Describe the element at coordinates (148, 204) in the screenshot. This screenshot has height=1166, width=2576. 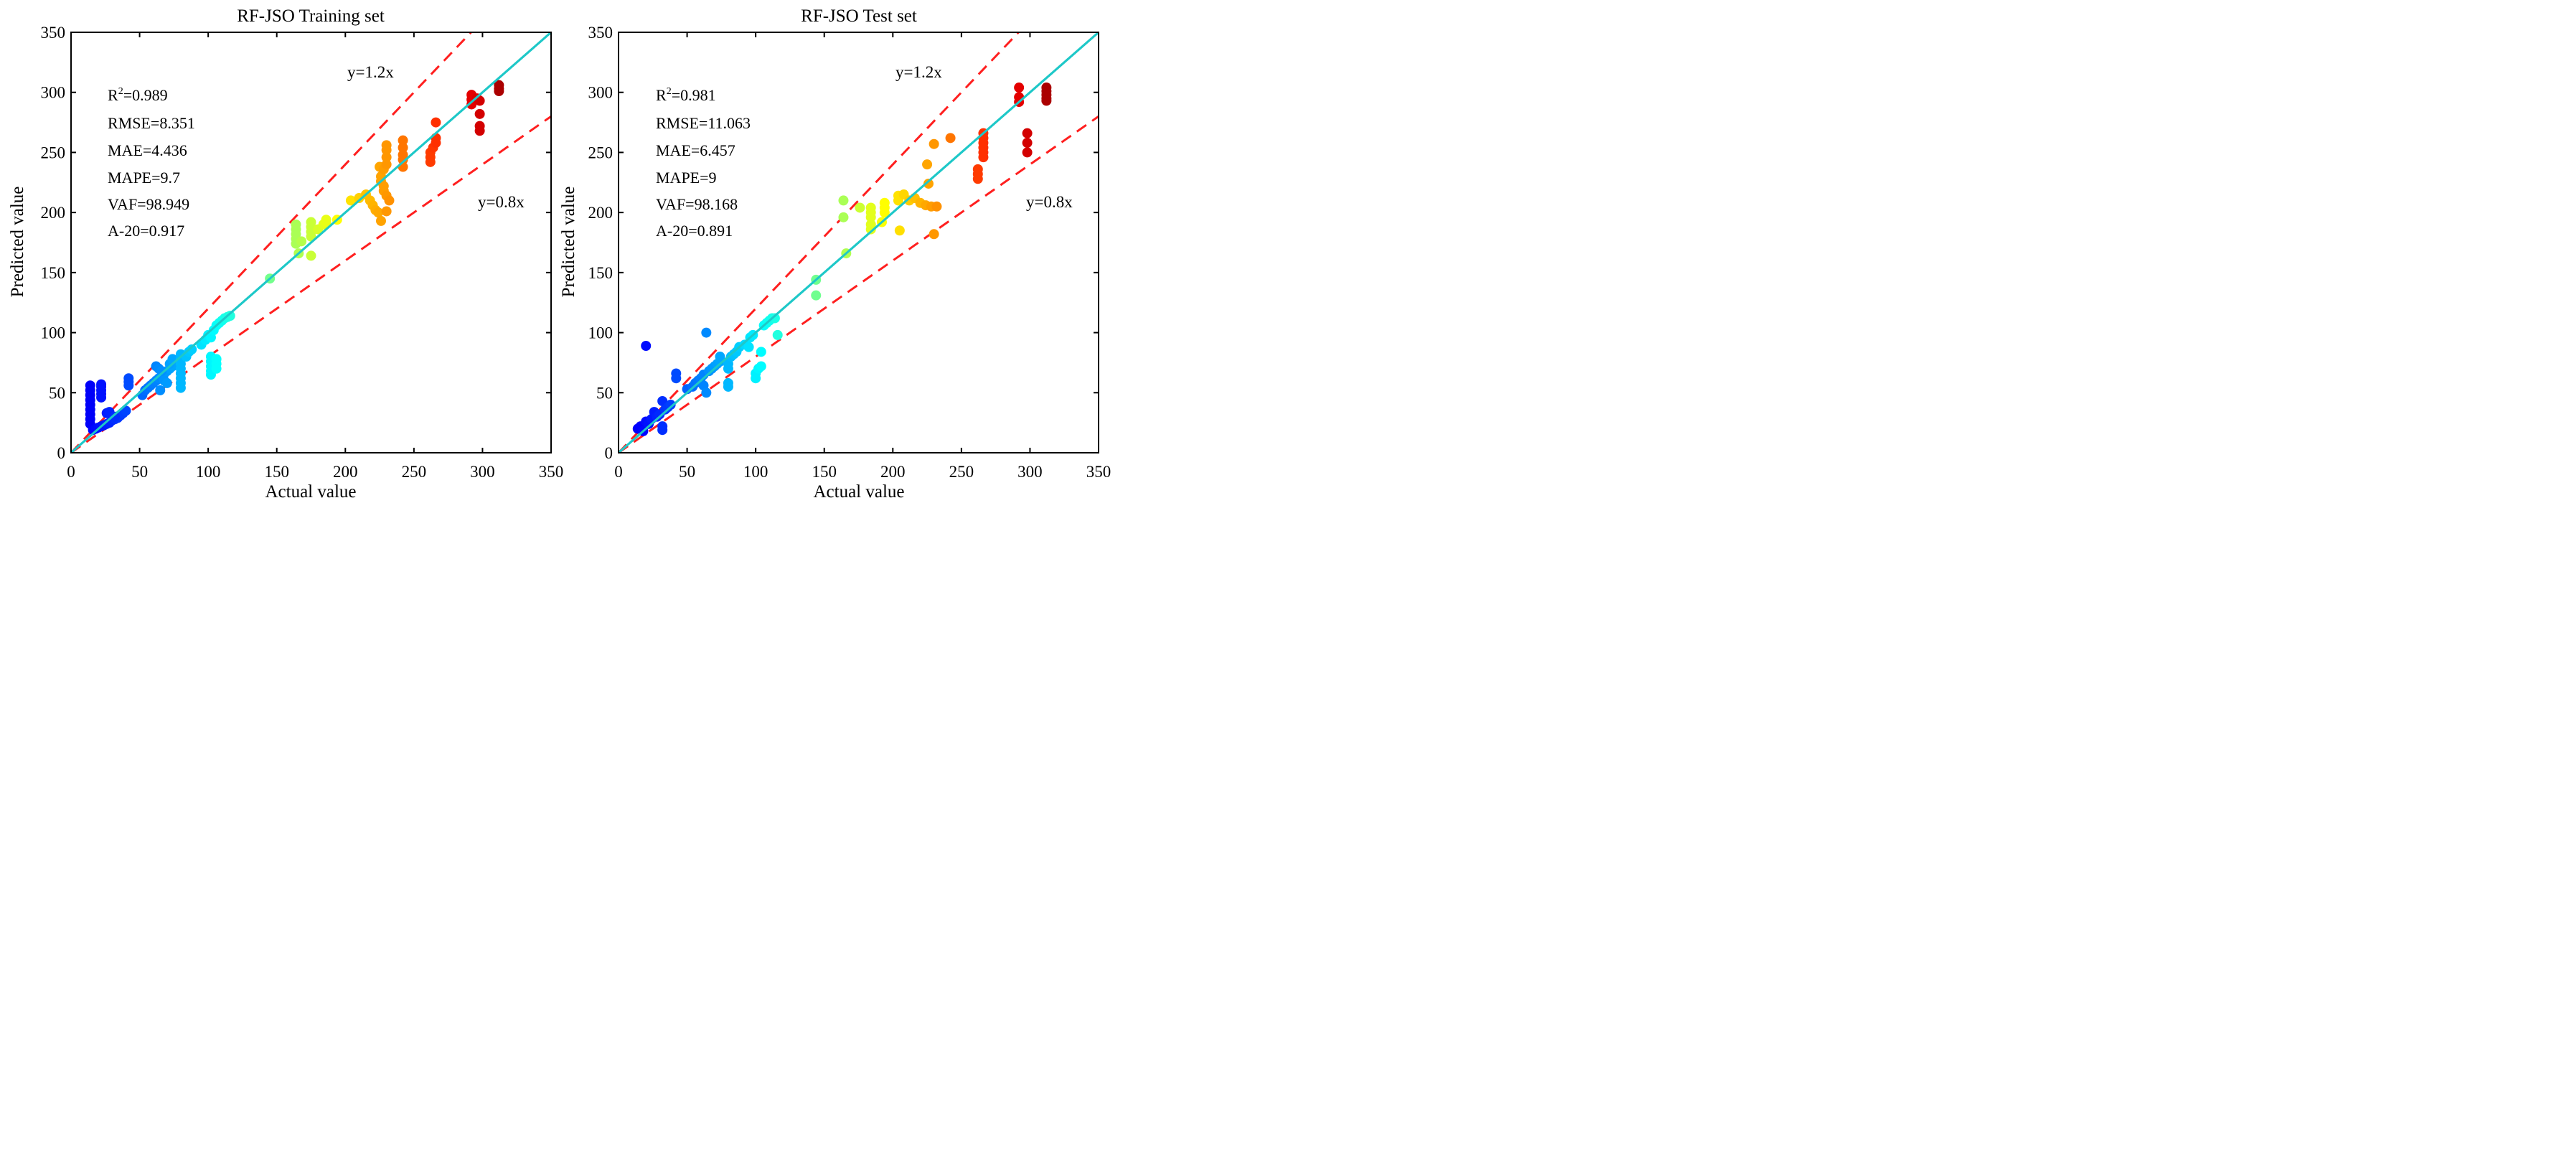
I see `stat-vaf: VAF=98.949` at that location.